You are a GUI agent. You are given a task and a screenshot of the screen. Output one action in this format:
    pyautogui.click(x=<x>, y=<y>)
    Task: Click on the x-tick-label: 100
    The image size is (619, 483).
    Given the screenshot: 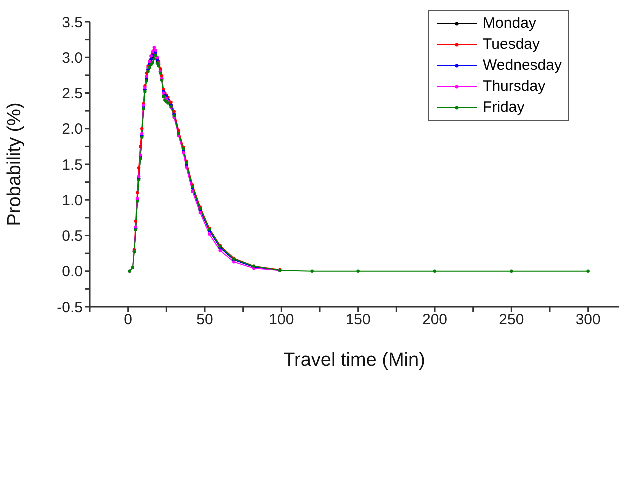 What is the action you would take?
    pyautogui.click(x=281, y=320)
    